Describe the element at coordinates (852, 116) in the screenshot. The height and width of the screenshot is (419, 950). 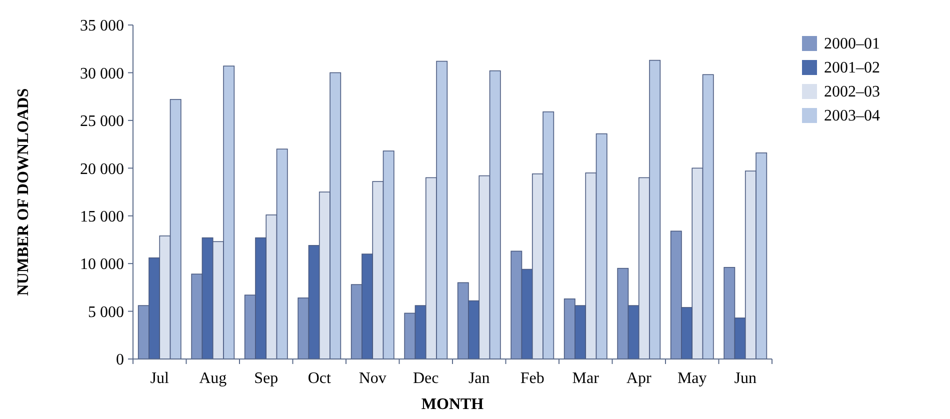
I see `legend-label: 2003–04` at that location.